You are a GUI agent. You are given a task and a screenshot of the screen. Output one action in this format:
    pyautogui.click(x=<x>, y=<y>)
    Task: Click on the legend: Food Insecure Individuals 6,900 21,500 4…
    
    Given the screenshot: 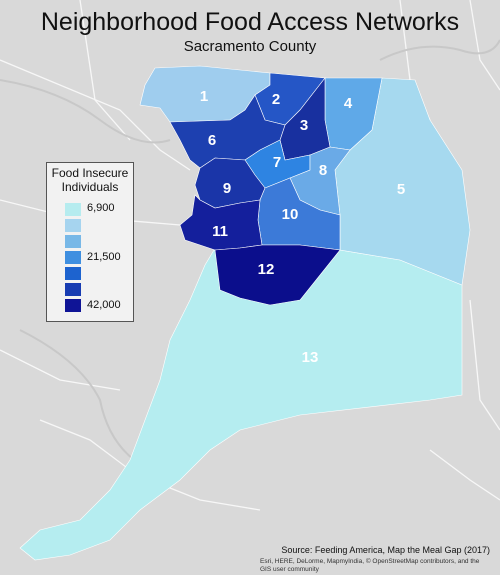 What is the action you would take?
    pyautogui.click(x=90, y=242)
    